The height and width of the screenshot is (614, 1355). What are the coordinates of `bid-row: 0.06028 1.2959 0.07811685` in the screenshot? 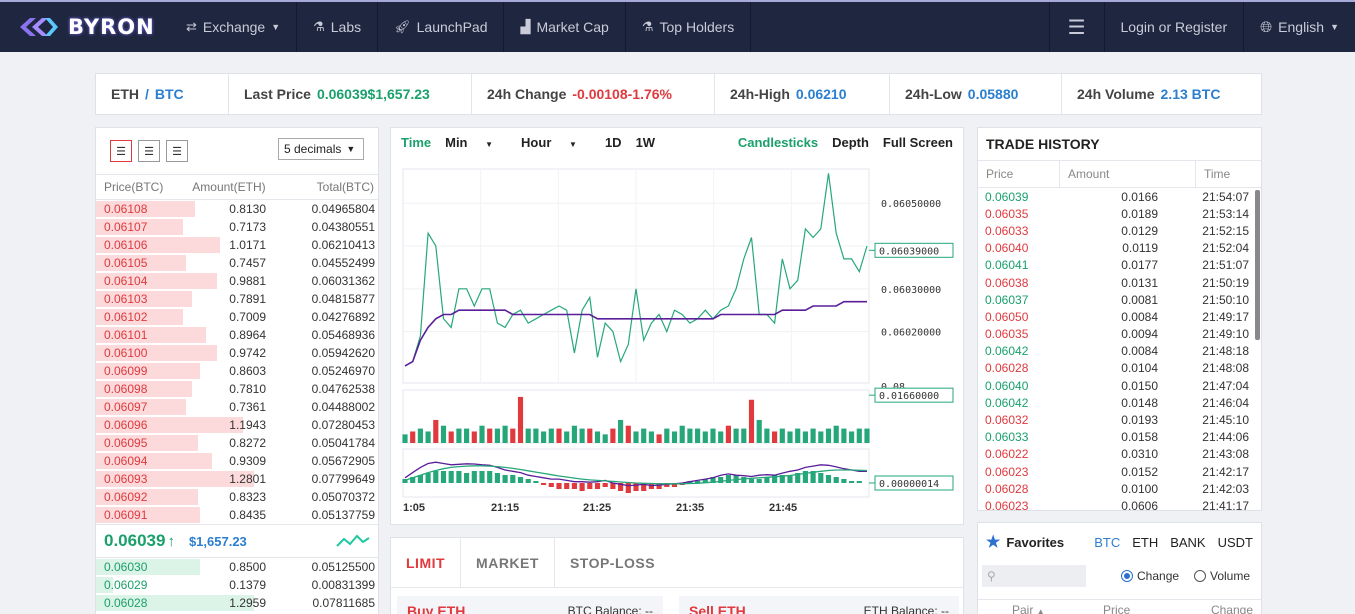 It's located at (237, 603).